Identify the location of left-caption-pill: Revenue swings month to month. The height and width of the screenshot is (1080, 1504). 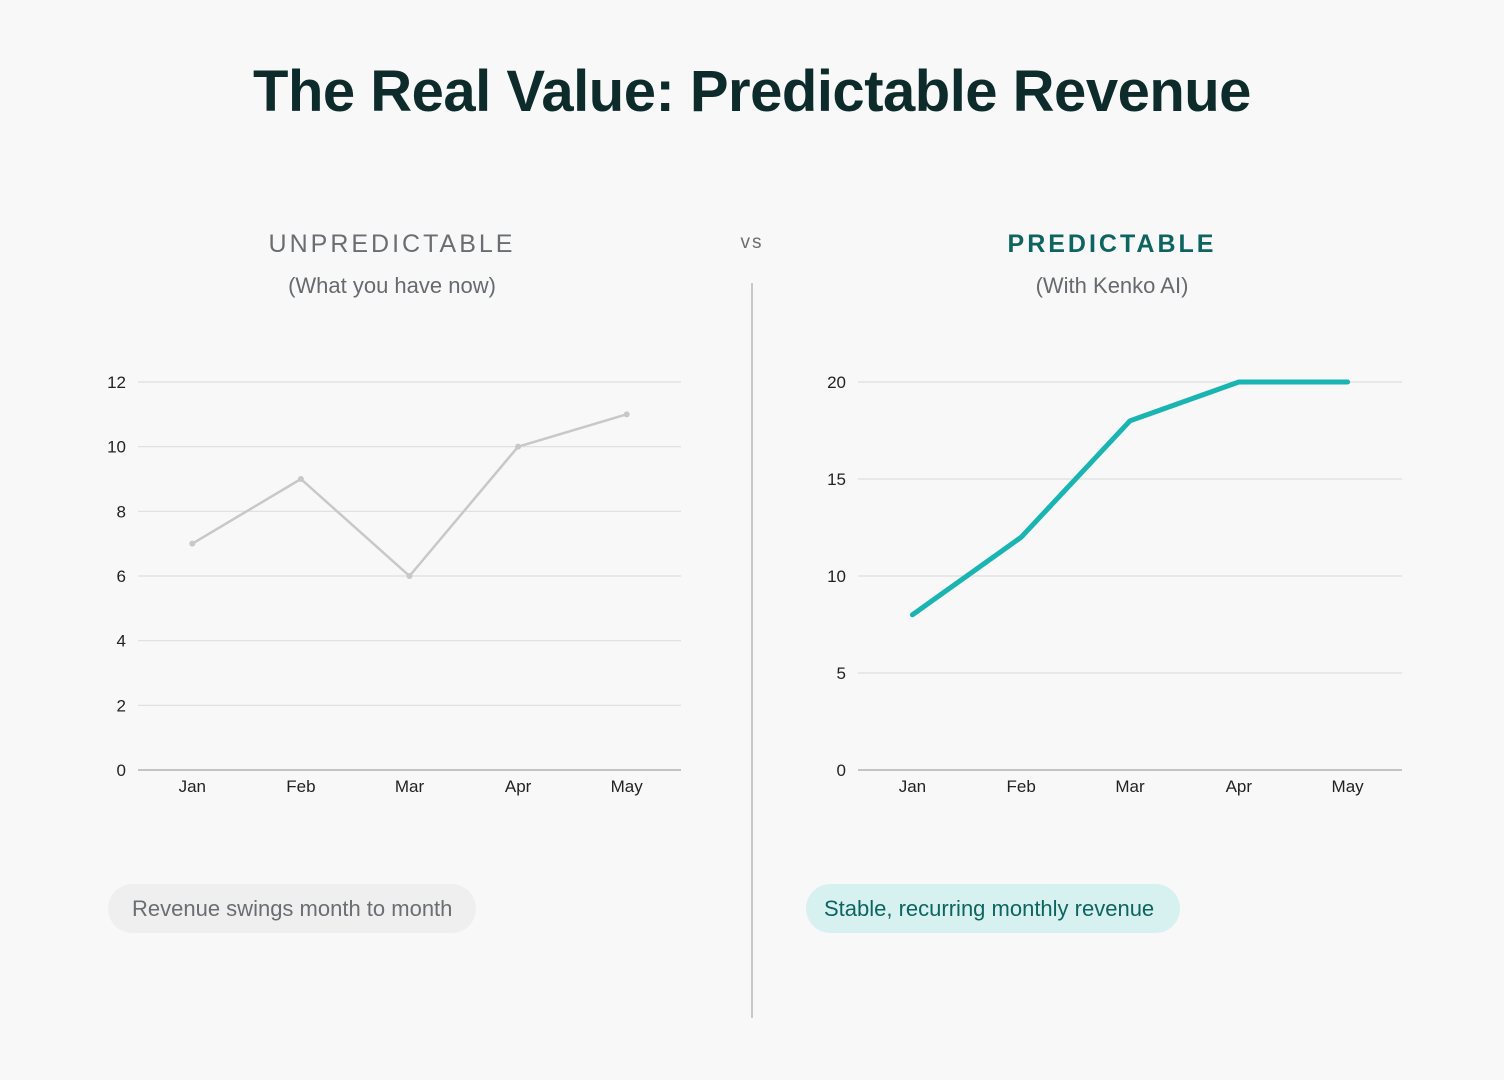
(292, 908).